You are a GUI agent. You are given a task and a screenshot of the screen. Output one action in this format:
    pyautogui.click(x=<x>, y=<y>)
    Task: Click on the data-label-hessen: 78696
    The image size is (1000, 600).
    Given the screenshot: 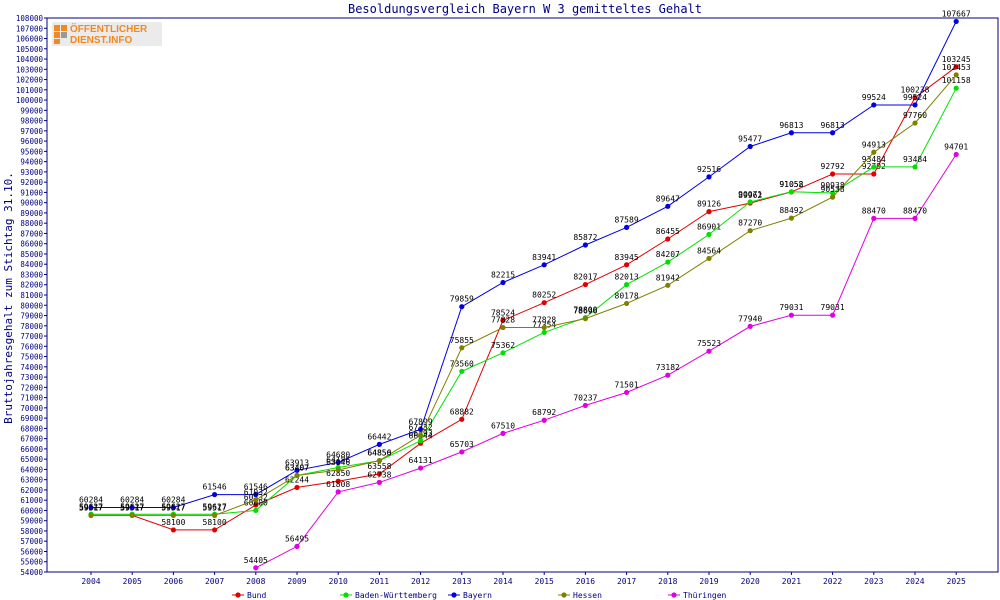 What is the action you would take?
    pyautogui.click(x=585, y=311)
    